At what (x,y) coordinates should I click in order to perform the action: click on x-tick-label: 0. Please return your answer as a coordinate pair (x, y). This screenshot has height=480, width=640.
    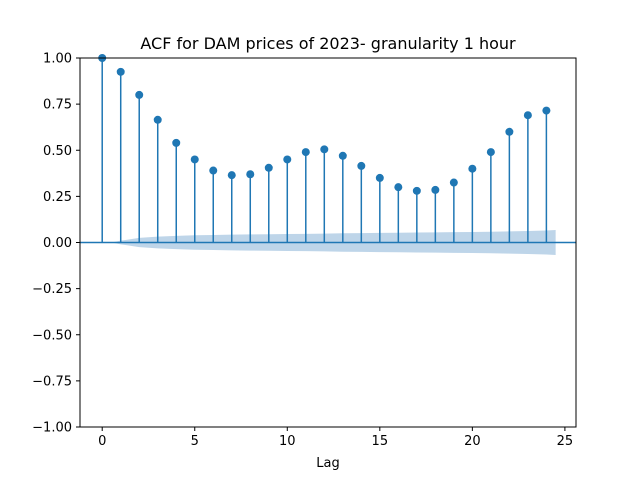
    Looking at the image, I should click on (102, 441).